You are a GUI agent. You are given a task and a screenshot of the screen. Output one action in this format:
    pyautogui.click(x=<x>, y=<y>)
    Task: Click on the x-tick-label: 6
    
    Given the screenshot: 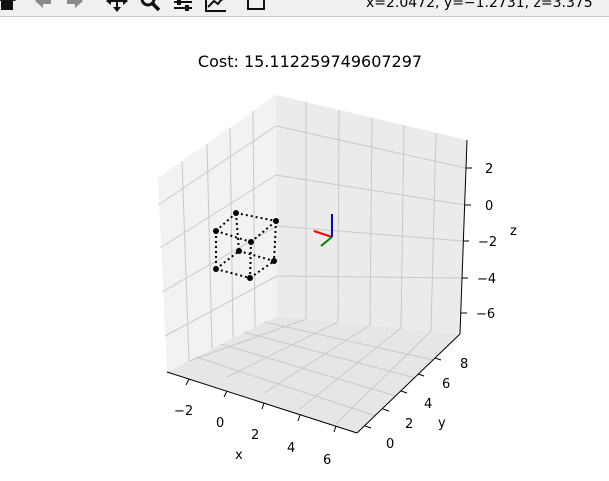 What is the action you would take?
    pyautogui.click(x=327, y=460)
    